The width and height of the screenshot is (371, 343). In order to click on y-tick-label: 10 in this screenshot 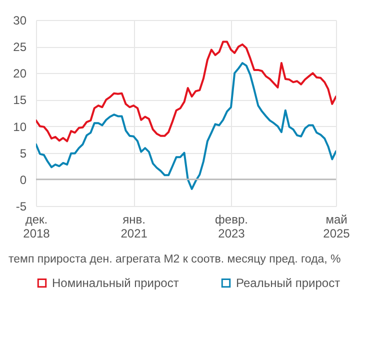, I will do `click(20, 127)`.